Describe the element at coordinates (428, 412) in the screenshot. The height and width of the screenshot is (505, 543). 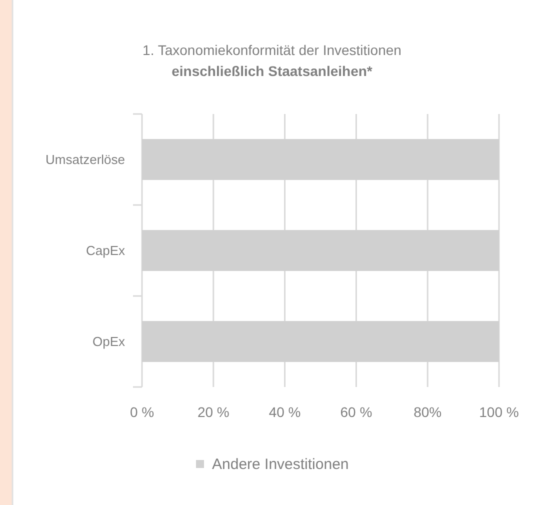
I see `x-tick-label: 80%` at that location.